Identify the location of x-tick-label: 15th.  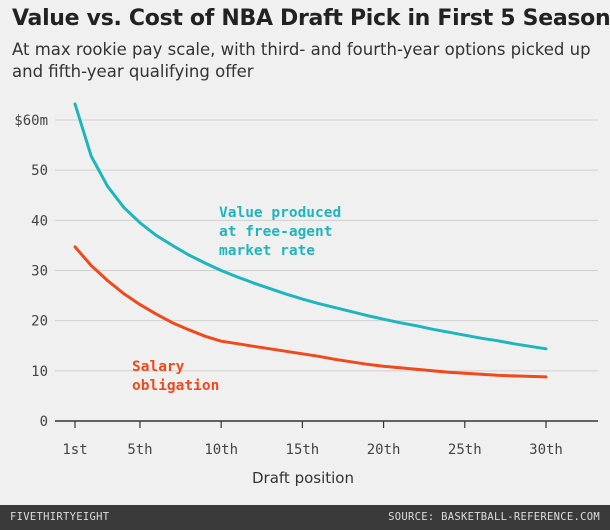
(303, 450).